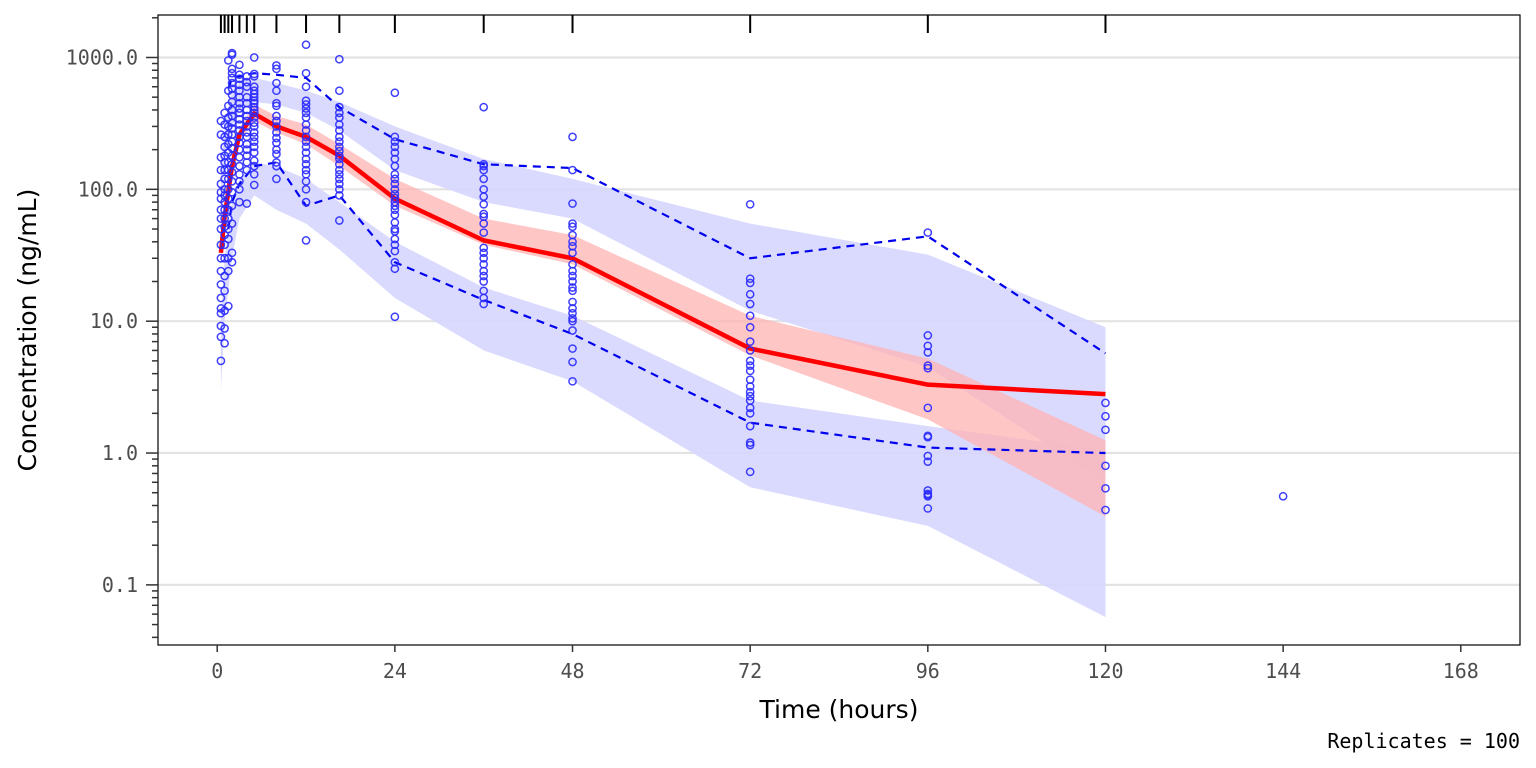 The width and height of the screenshot is (1536, 768). I want to click on y-tick-label: 1000.0, so click(102, 57).